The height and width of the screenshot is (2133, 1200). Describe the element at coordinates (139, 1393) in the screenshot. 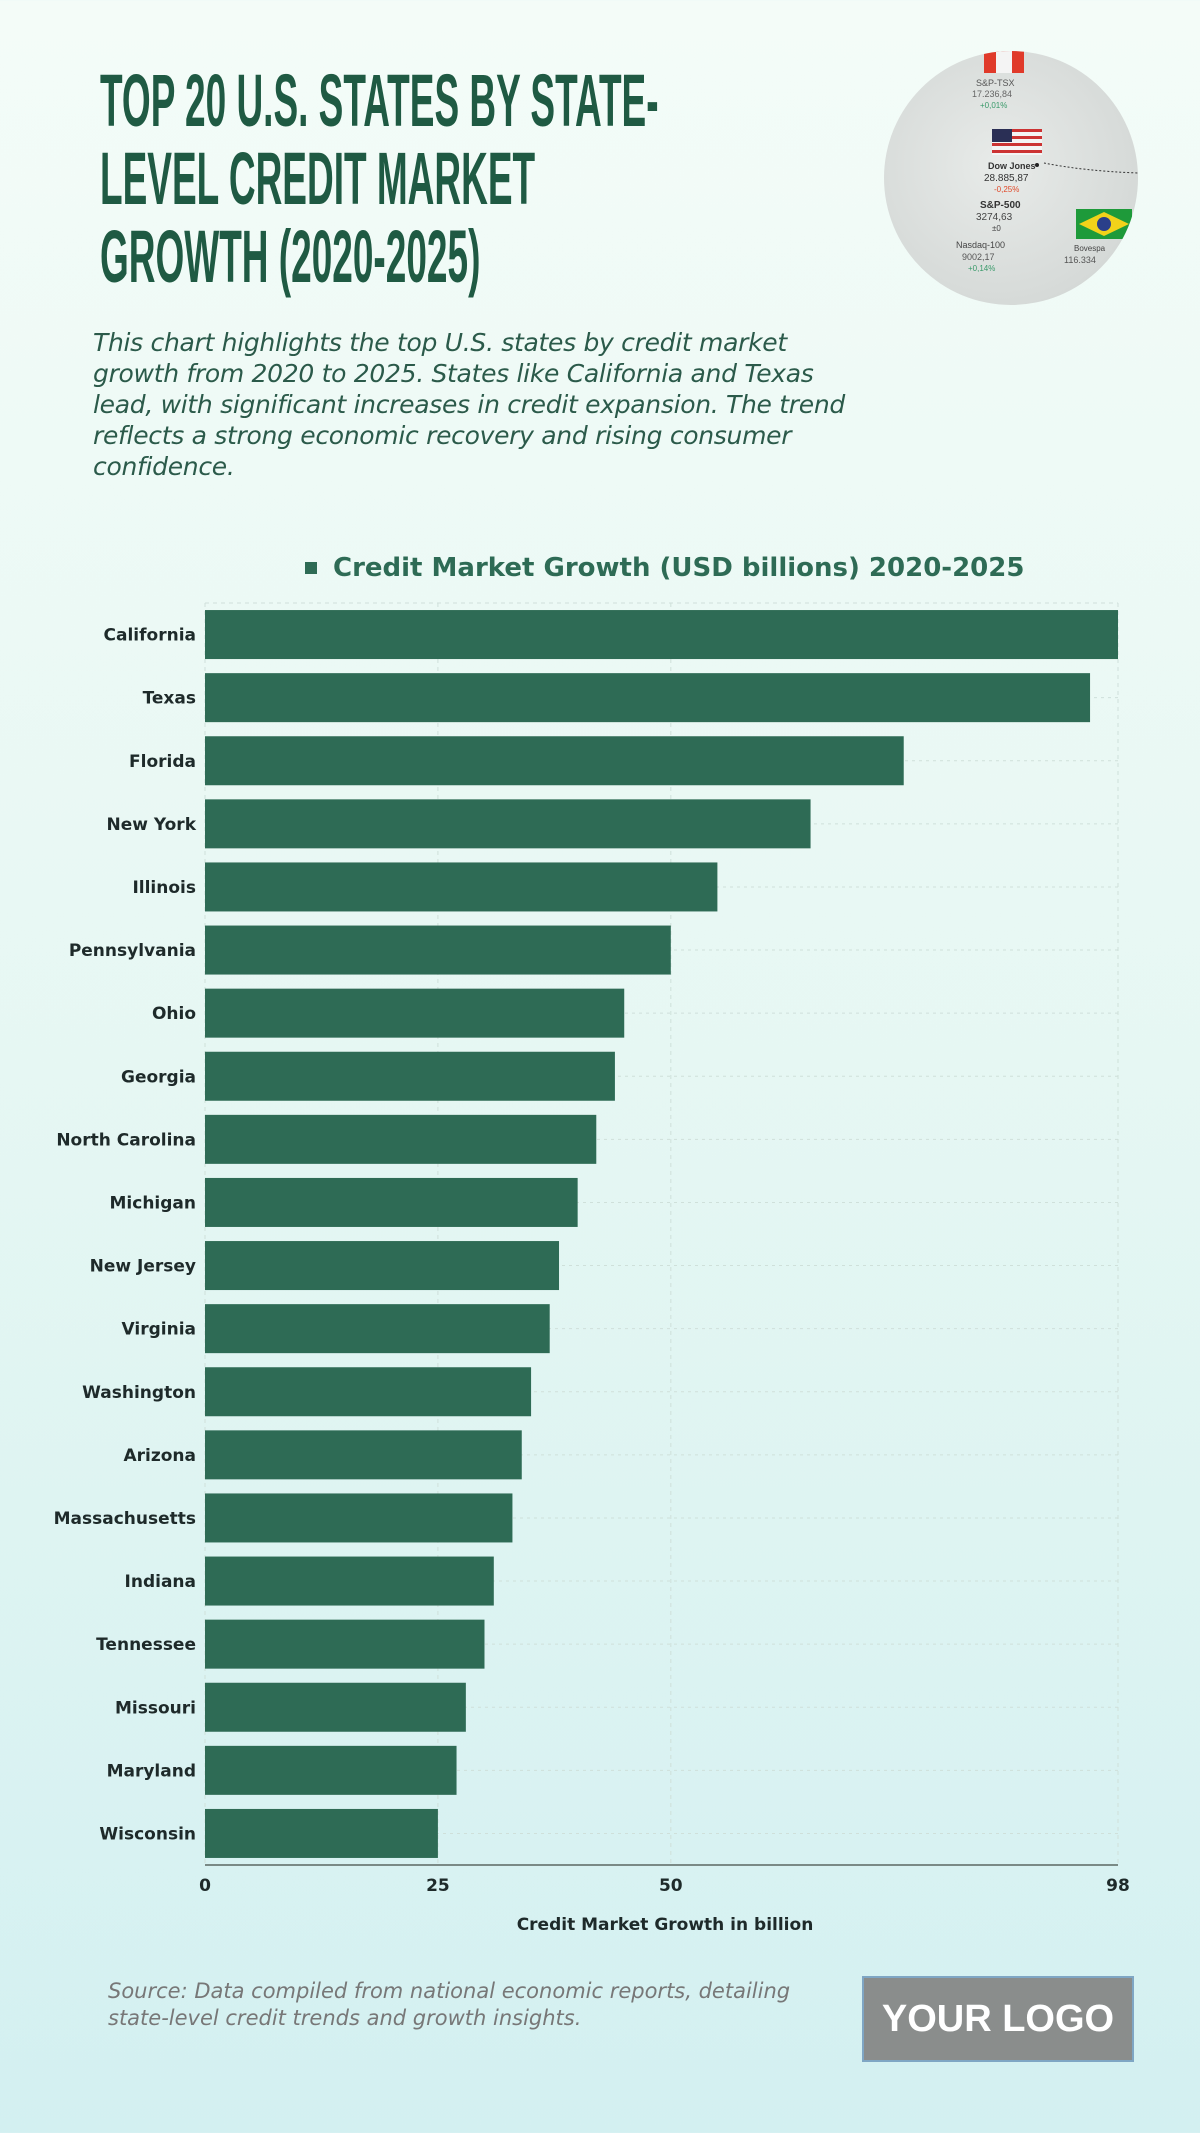

I see `y-tick-label: Washington` at that location.